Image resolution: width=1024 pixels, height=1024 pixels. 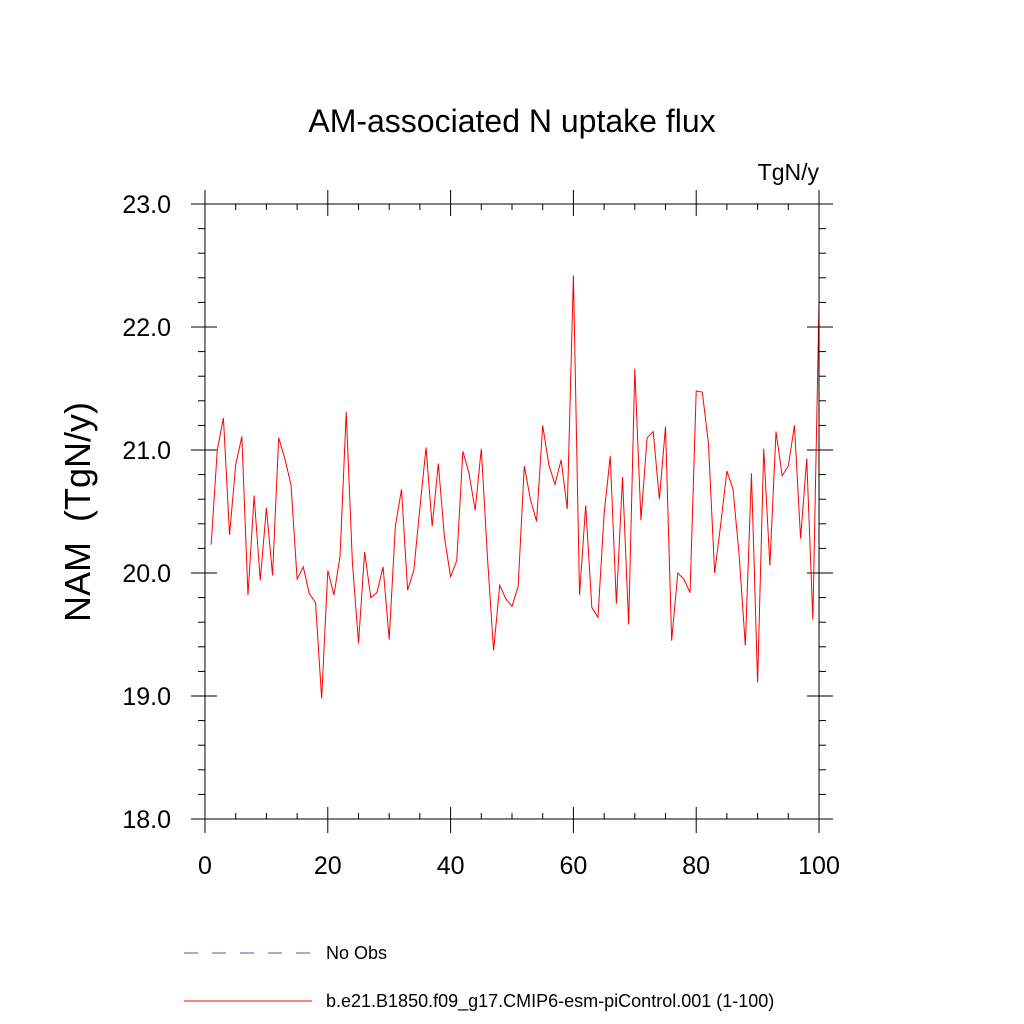 I want to click on x-tick-label: 40, so click(x=451, y=866).